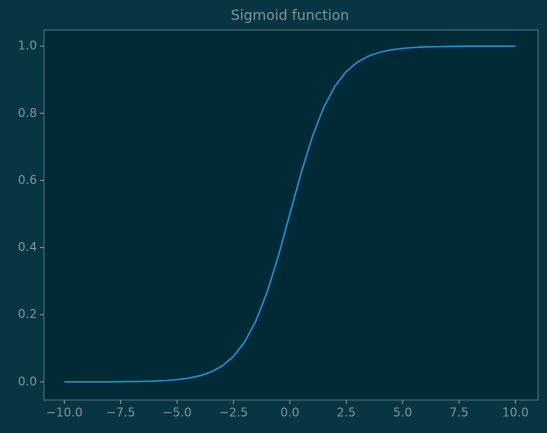 Image resolution: width=547 pixels, height=433 pixels. What do you see at coordinates (27, 314) in the screenshot?
I see `y-tick-label: 0.2` at bounding box center [27, 314].